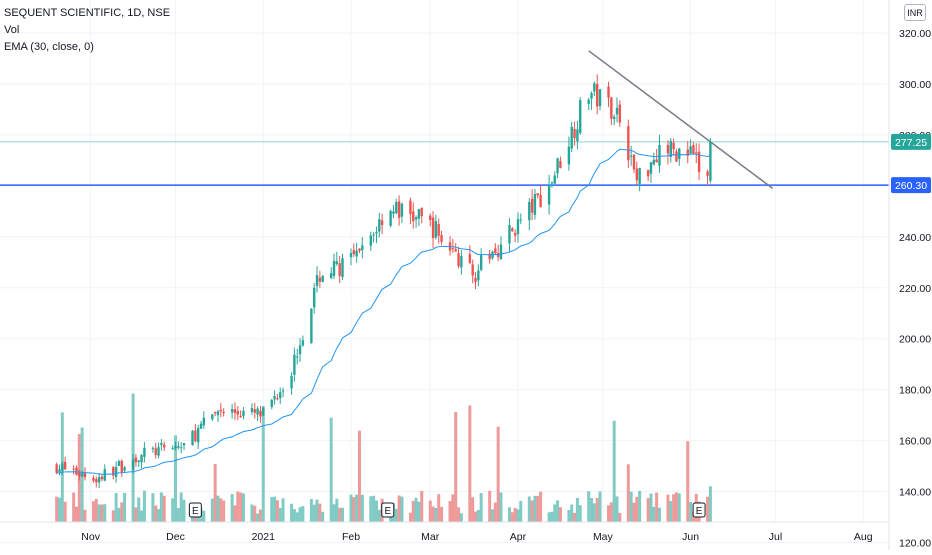 The height and width of the screenshot is (555, 932). Describe the element at coordinates (518, 537) in the screenshot. I see `x-tick-label: Apr` at that location.